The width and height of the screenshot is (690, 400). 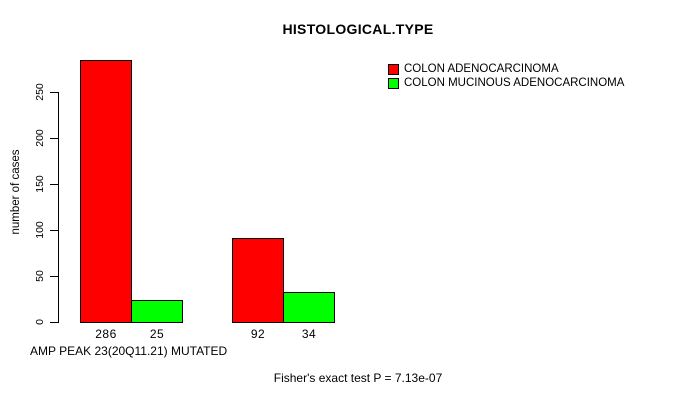 What do you see at coordinates (358, 29) in the screenshot?
I see `chart-title: HISTOLOGICAL.TYPE` at bounding box center [358, 29].